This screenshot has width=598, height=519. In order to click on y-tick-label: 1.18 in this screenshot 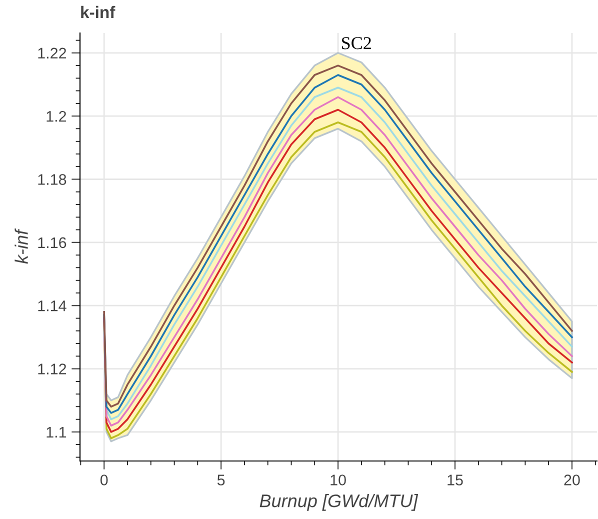, I will do `click(52, 179)`.